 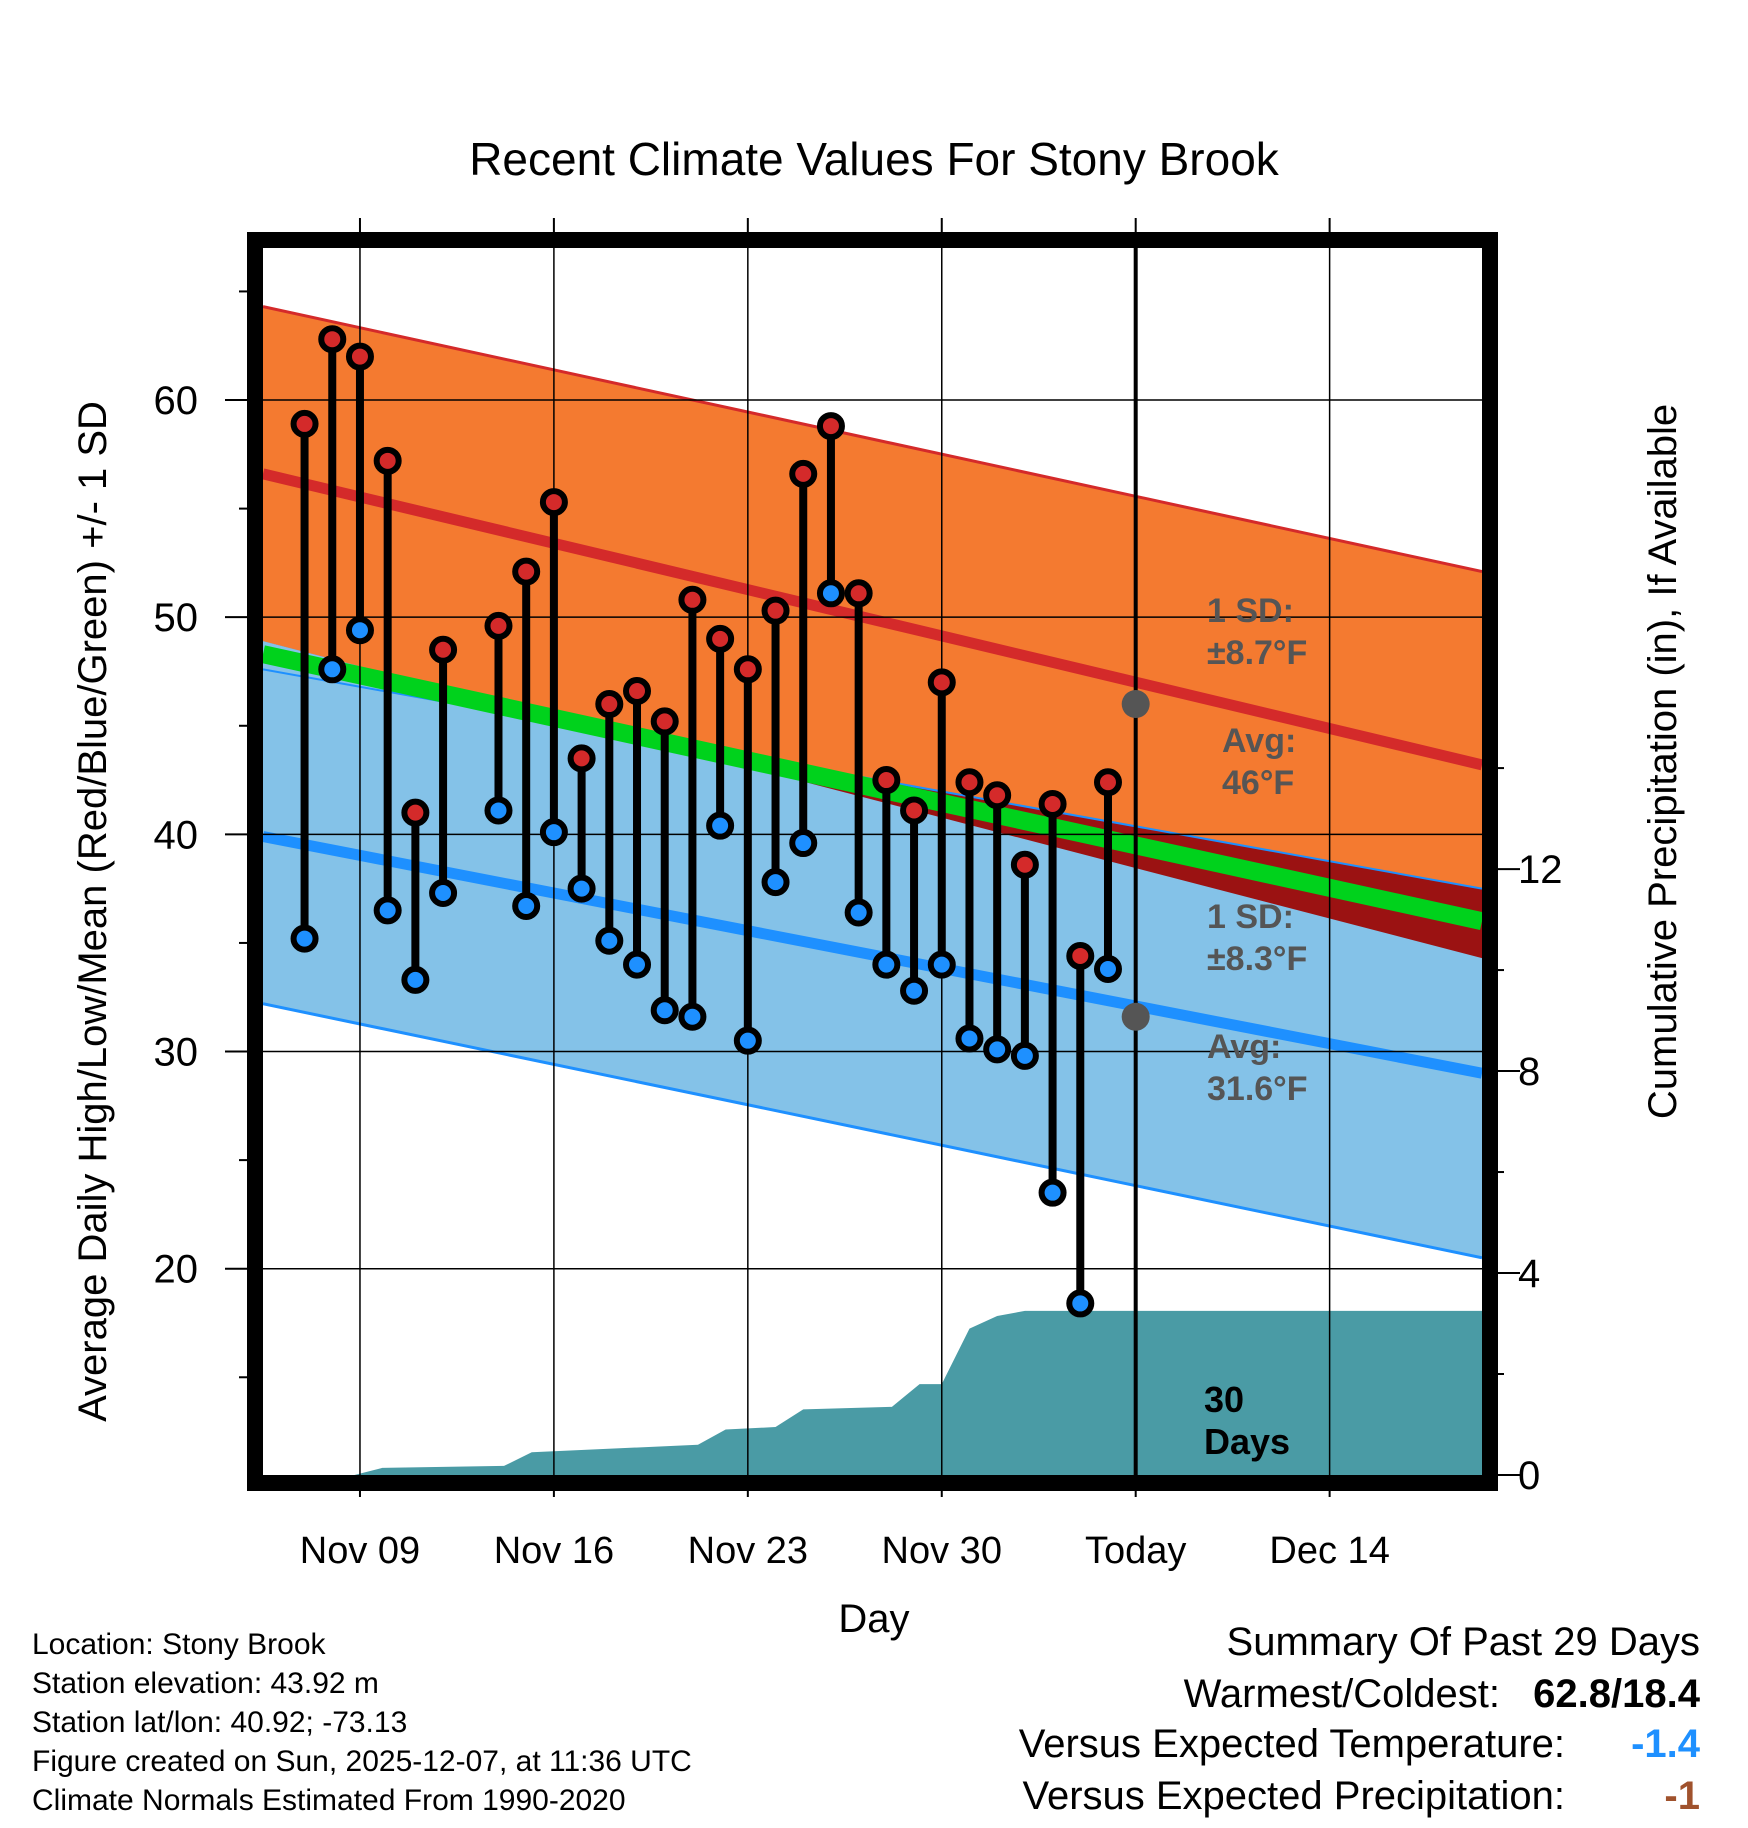 What do you see at coordinates (1259, 762) in the screenshot?
I see `high-avg-annotation: Avg: 46°F` at bounding box center [1259, 762].